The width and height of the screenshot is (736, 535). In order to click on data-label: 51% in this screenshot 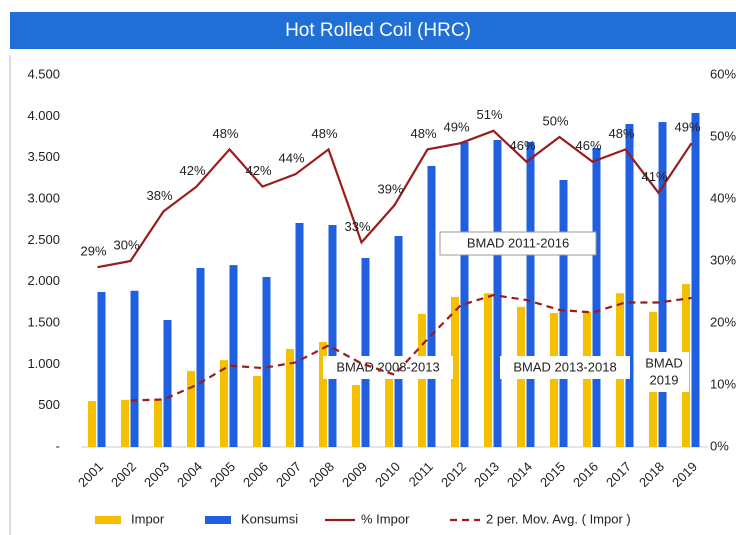, I will do `click(489, 114)`.